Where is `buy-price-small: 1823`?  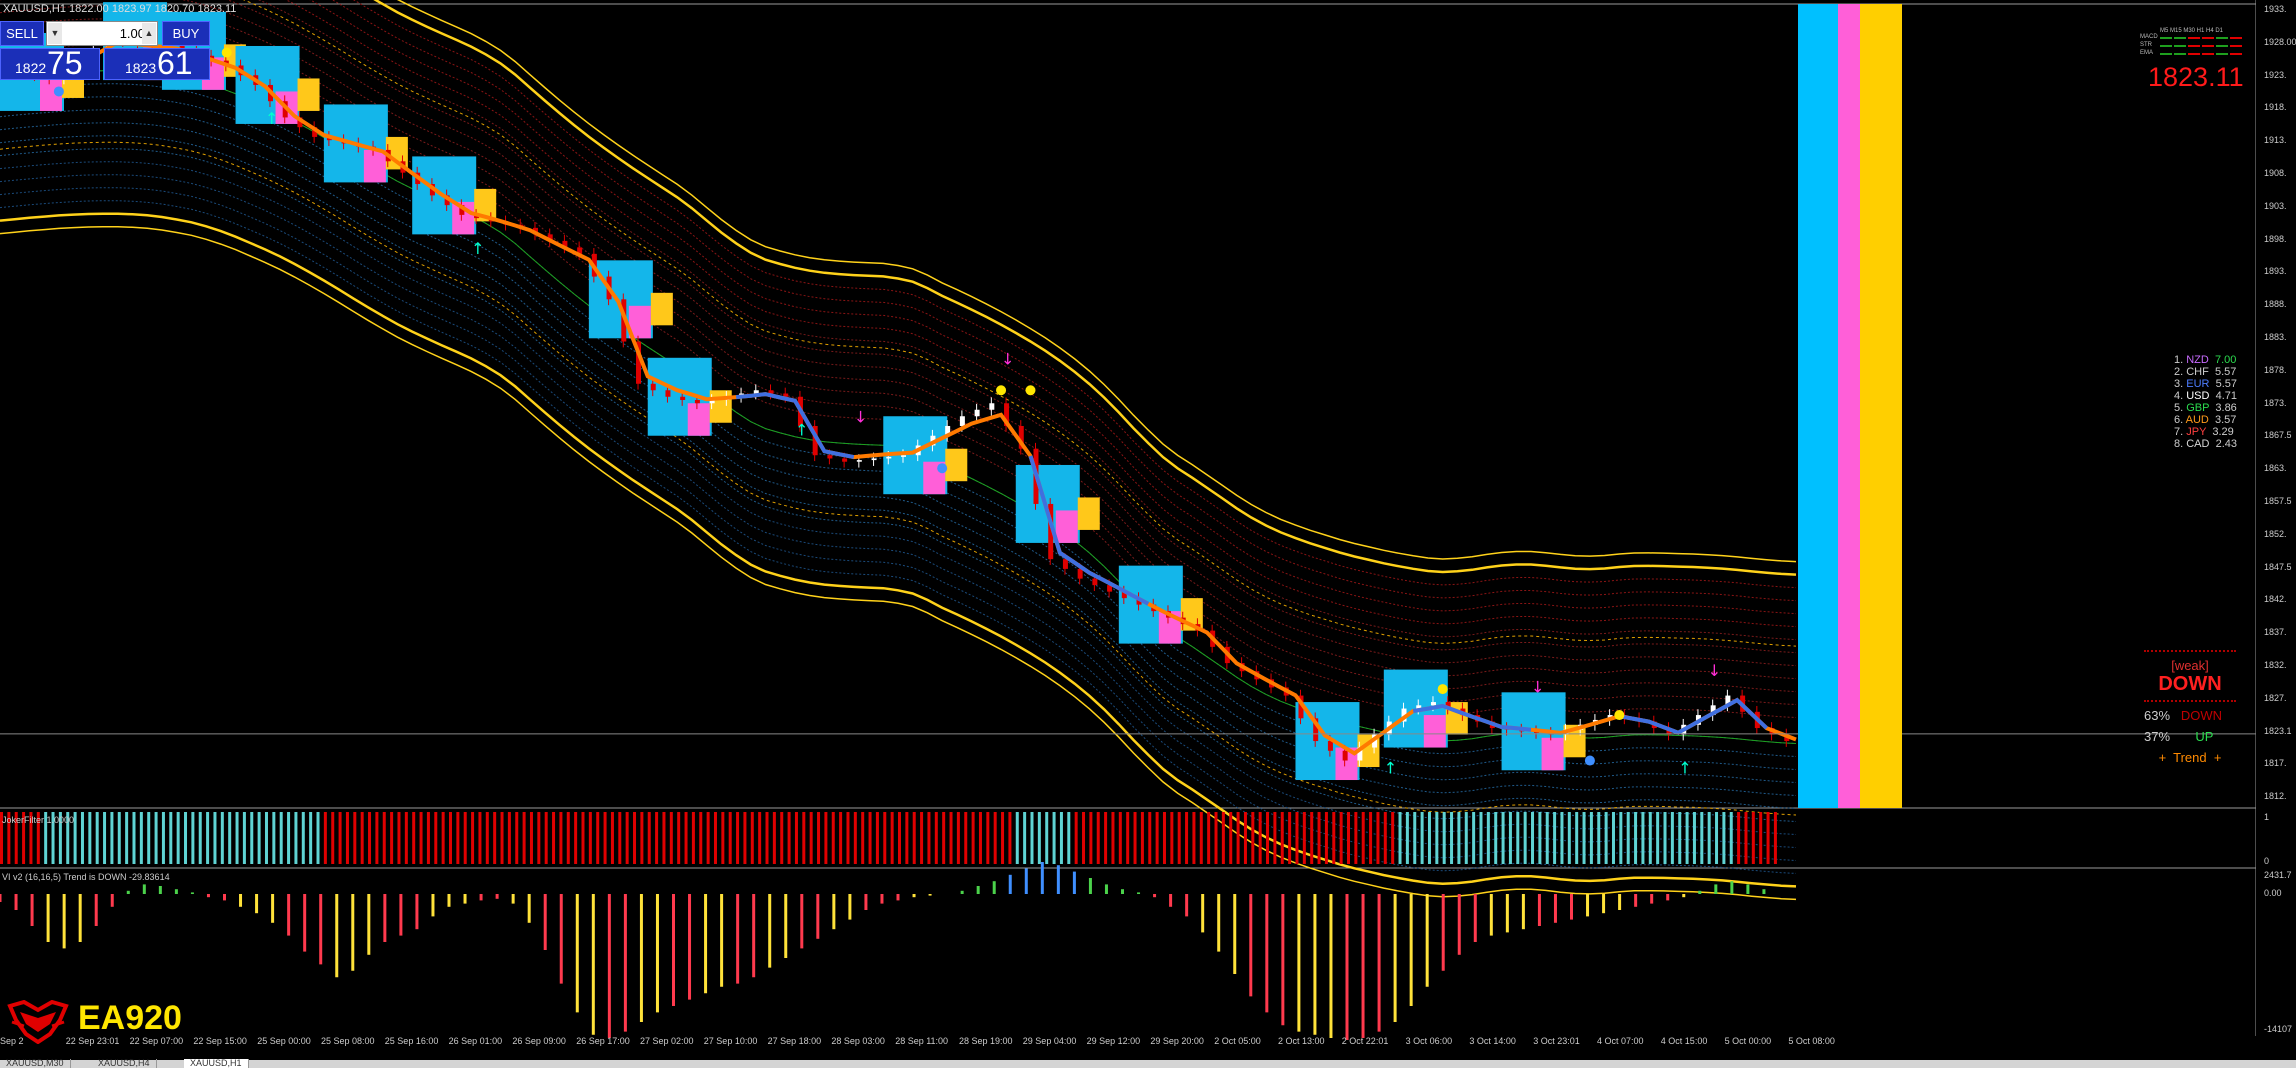
buy-price-small: 1823 is located at coordinates (141, 68).